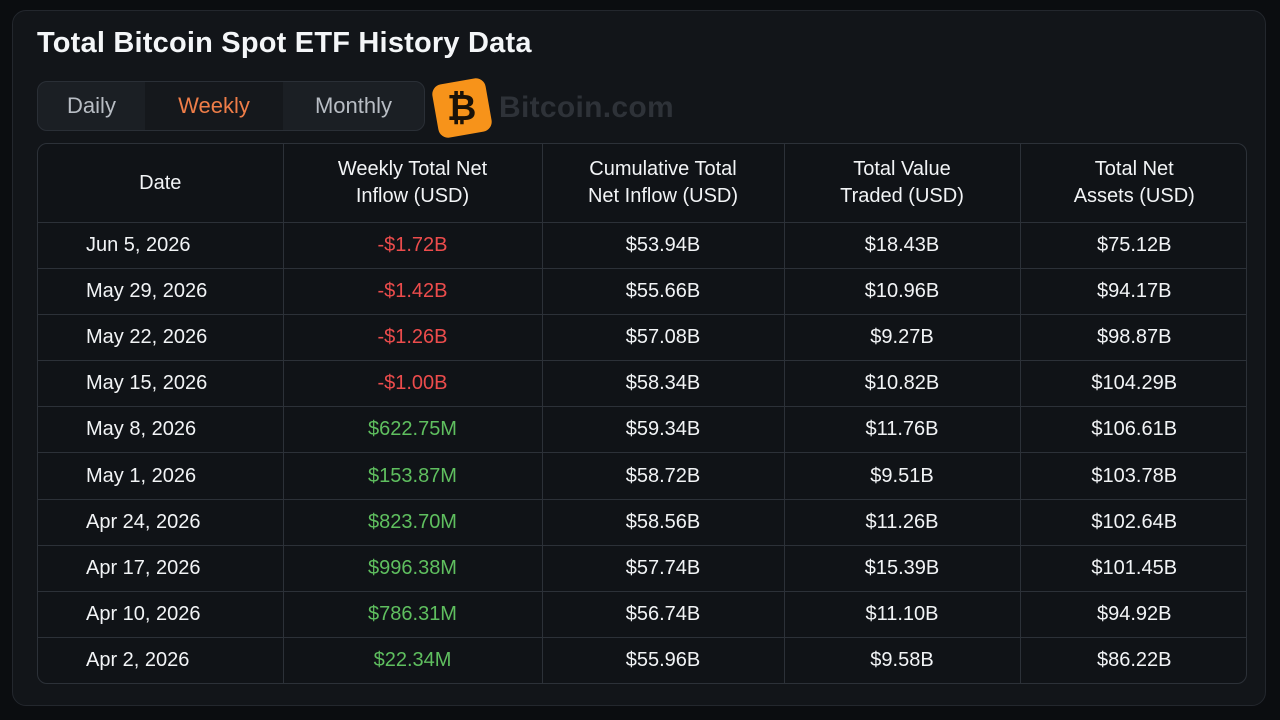 This screenshot has width=1280, height=720. I want to click on period-tabs: Daily Weekly Monthly, so click(231, 106).